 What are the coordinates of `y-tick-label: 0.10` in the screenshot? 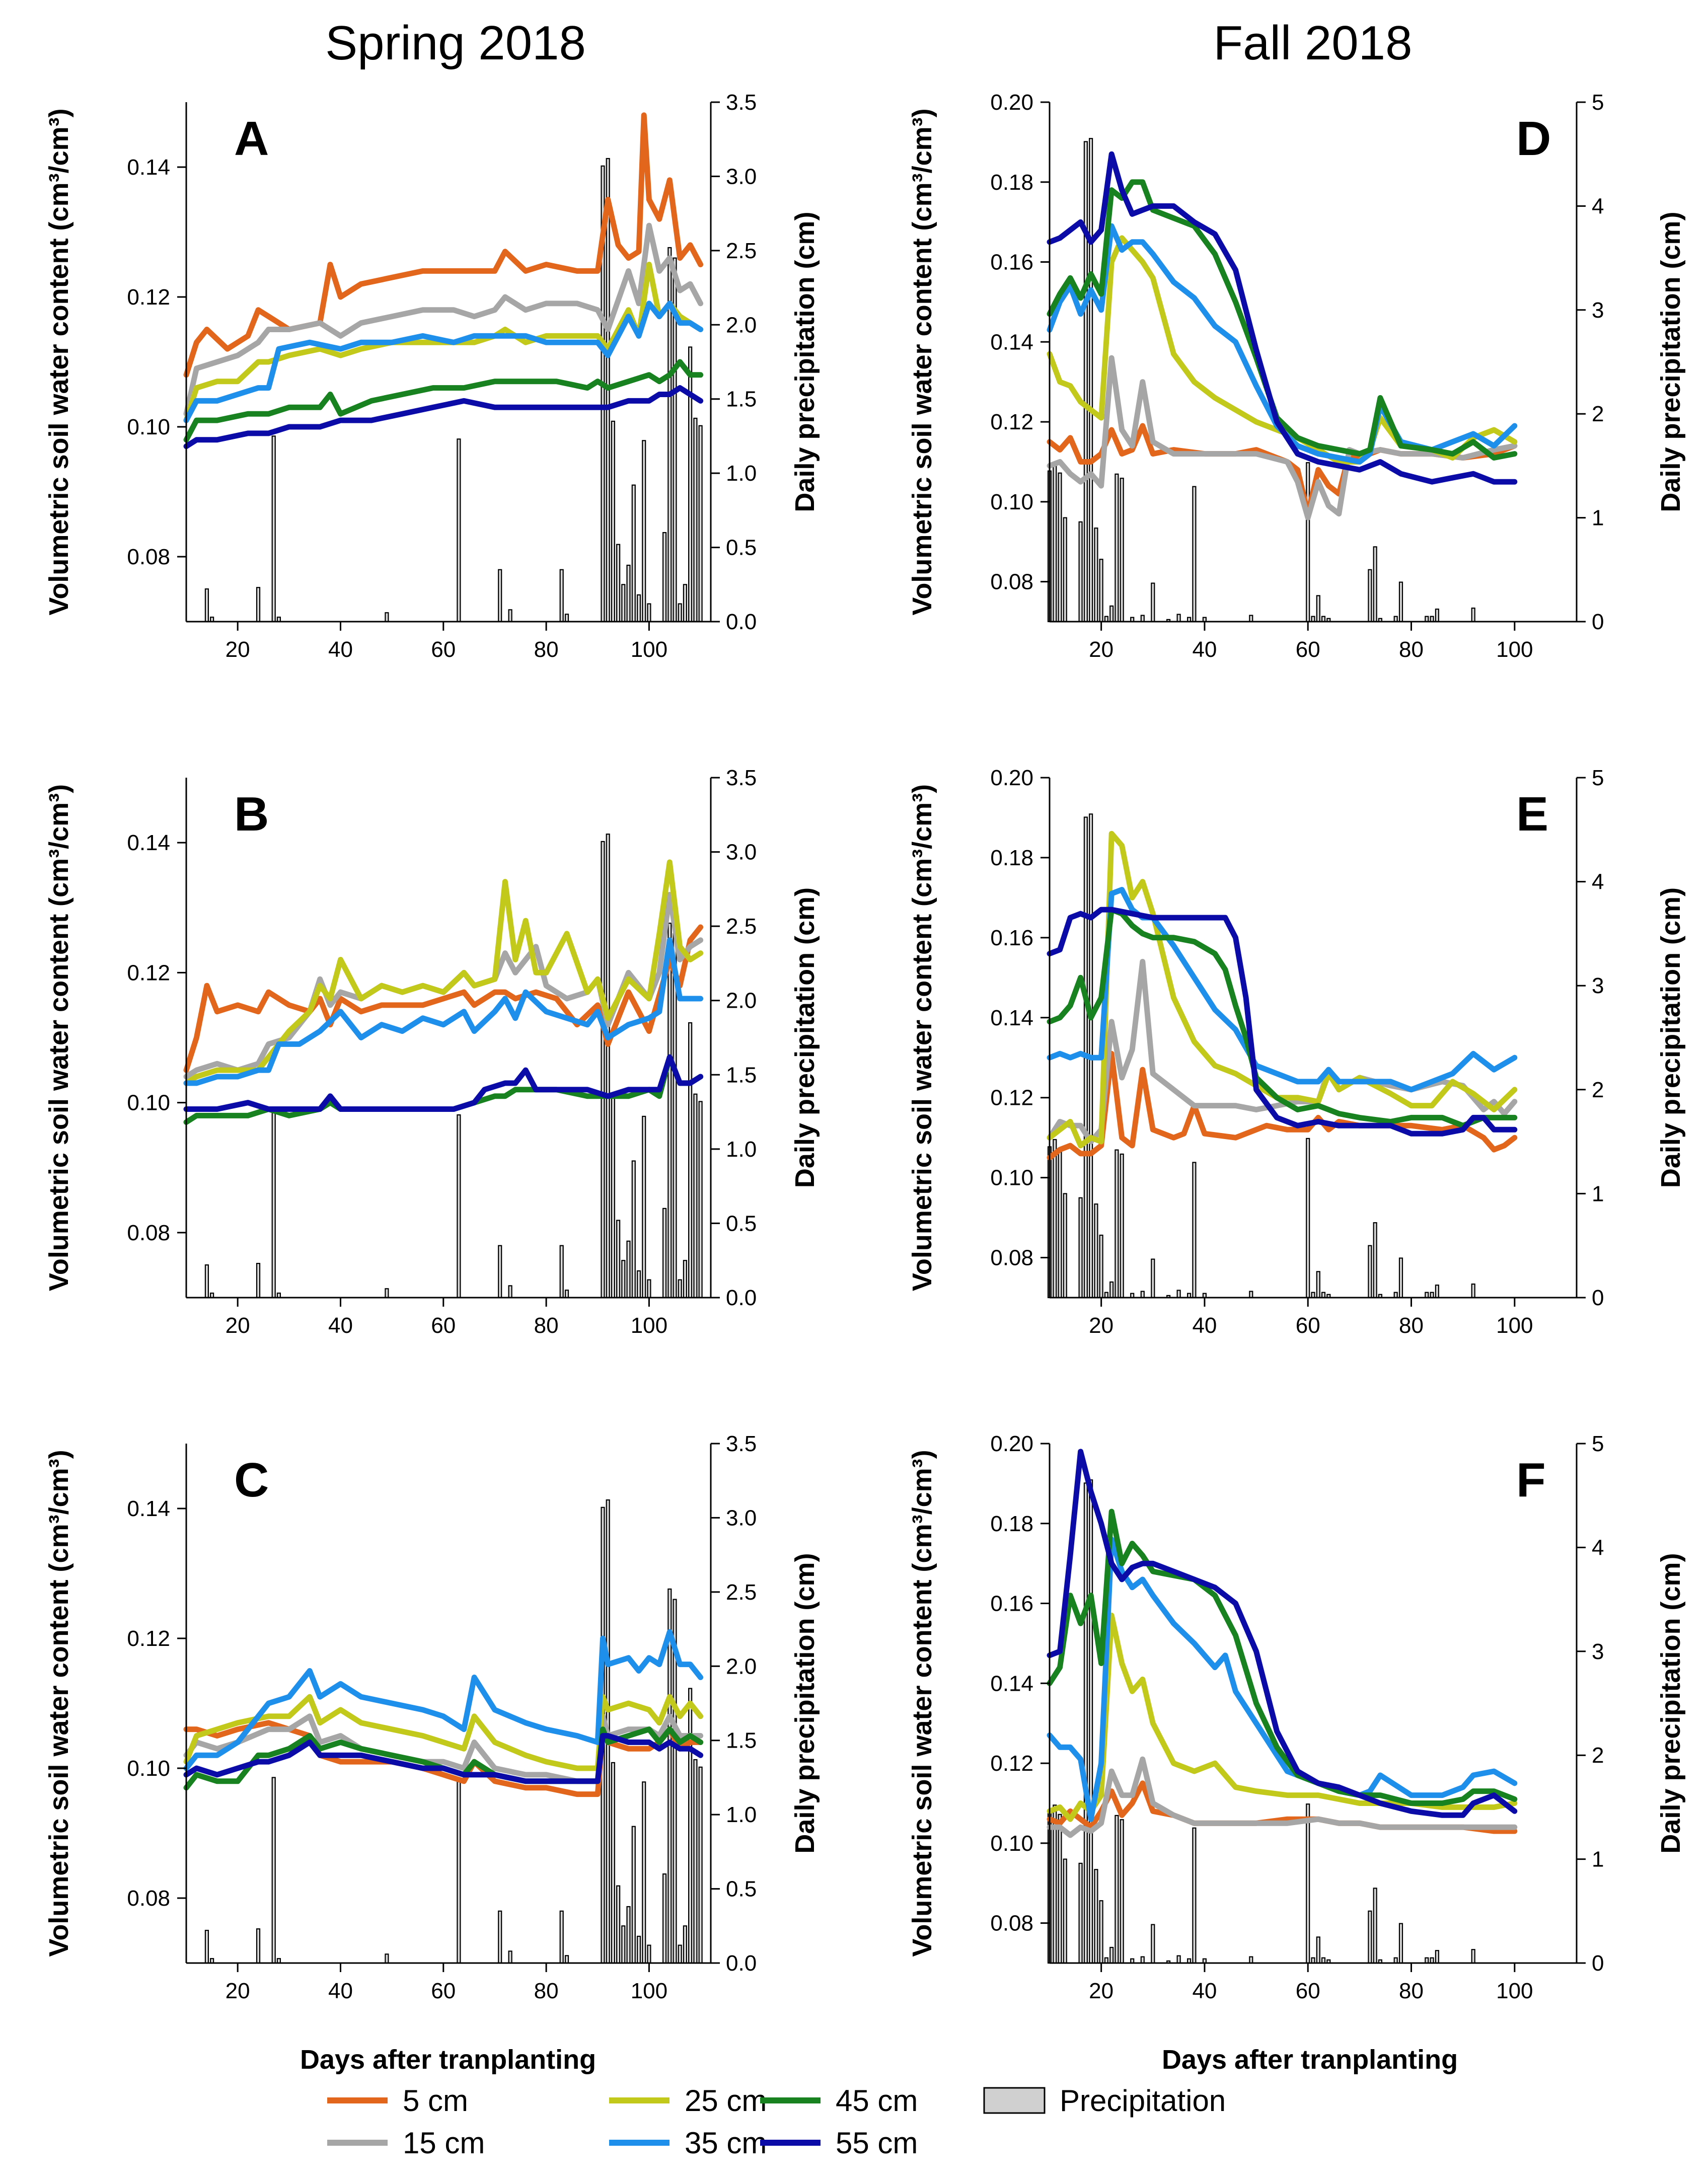 It's located at (1011, 1178).